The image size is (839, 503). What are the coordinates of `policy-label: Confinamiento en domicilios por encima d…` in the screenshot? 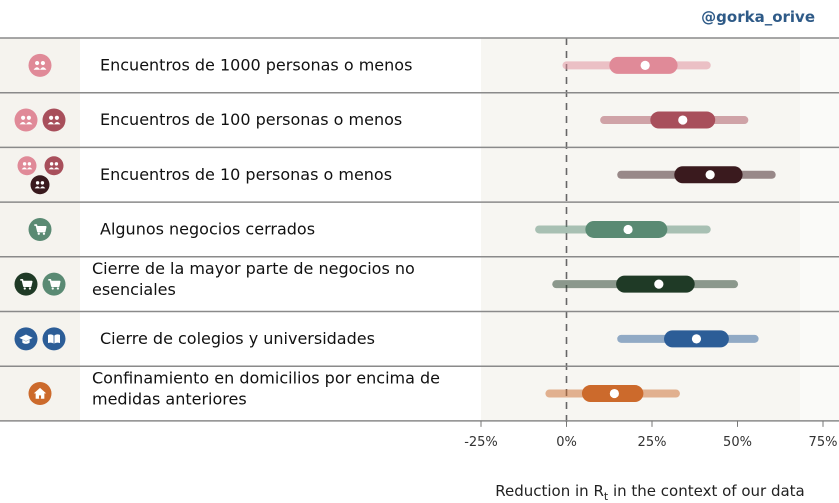 It's located at (266, 389).